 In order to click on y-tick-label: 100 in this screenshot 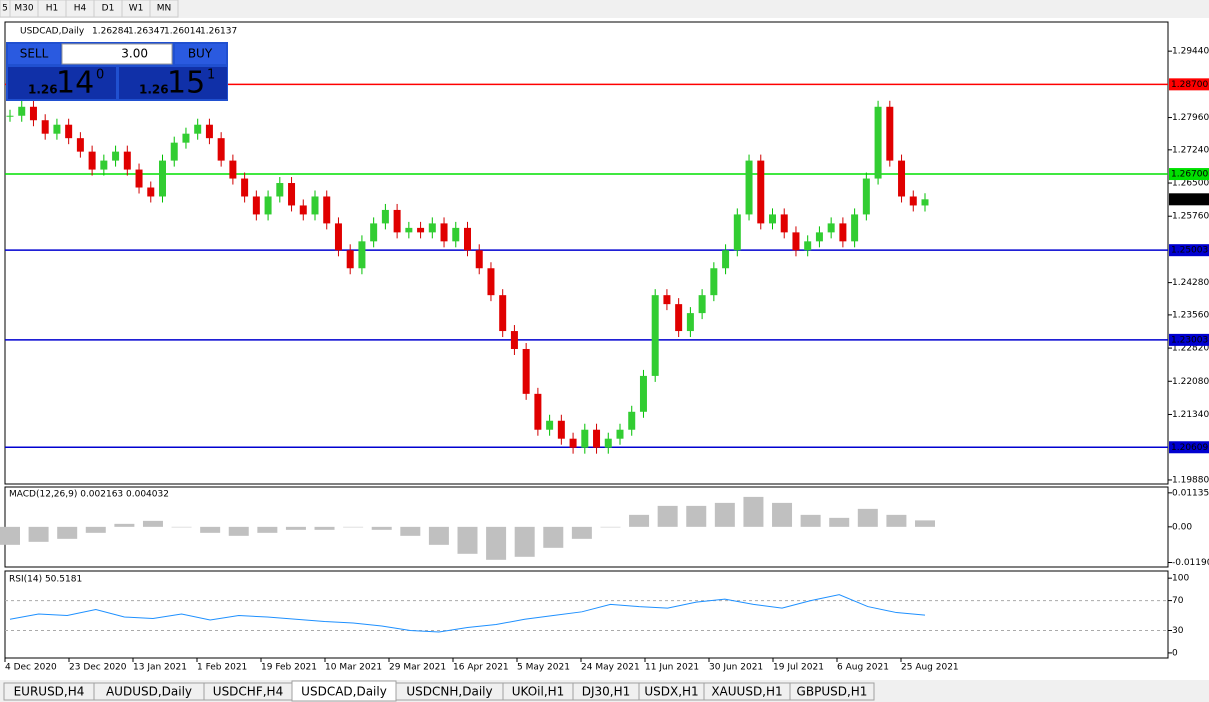, I will do `click(1180, 579)`.